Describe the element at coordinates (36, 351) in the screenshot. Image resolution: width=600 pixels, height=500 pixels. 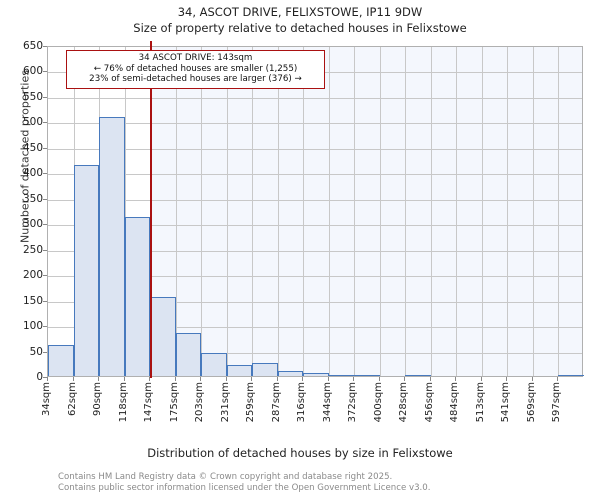
I see `y-axis-tick-label: 50` at that location.